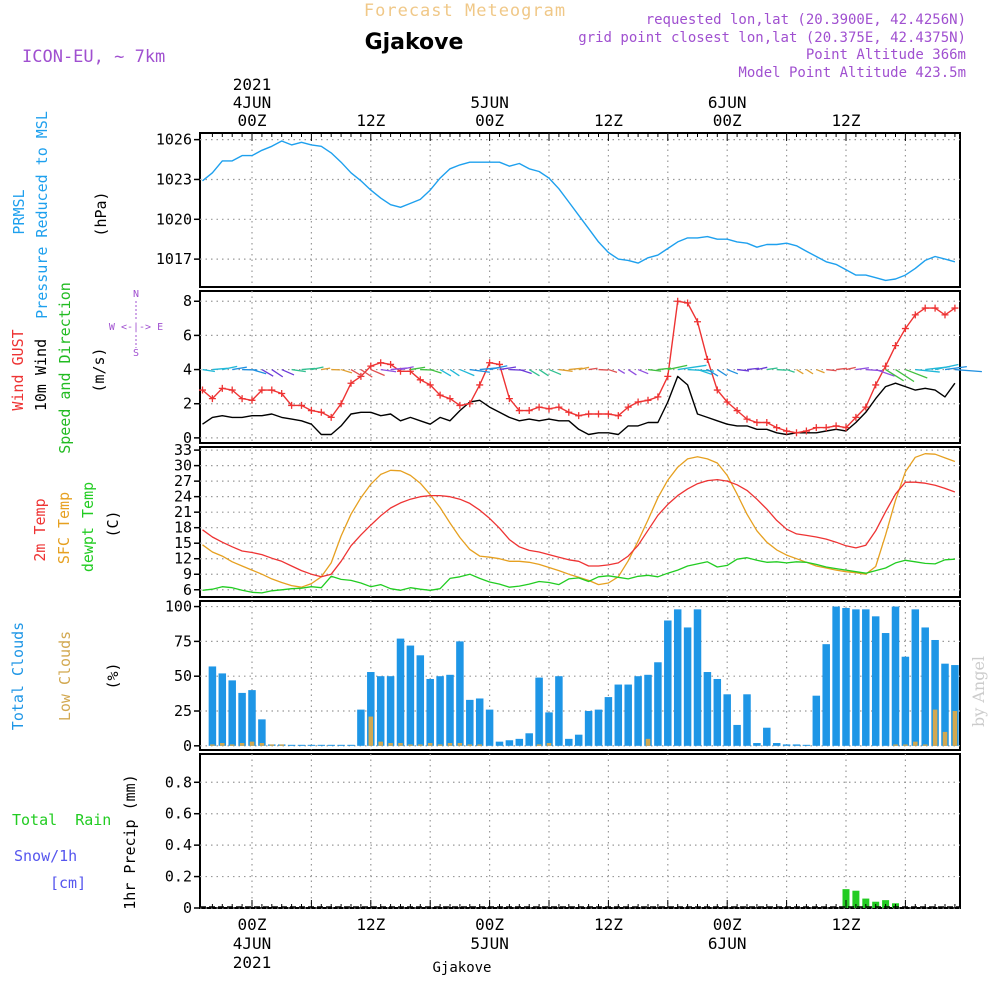 This screenshot has height=1000, width=1000. What do you see at coordinates (174, 179) in the screenshot?
I see `y-tick-label: 1023` at bounding box center [174, 179].